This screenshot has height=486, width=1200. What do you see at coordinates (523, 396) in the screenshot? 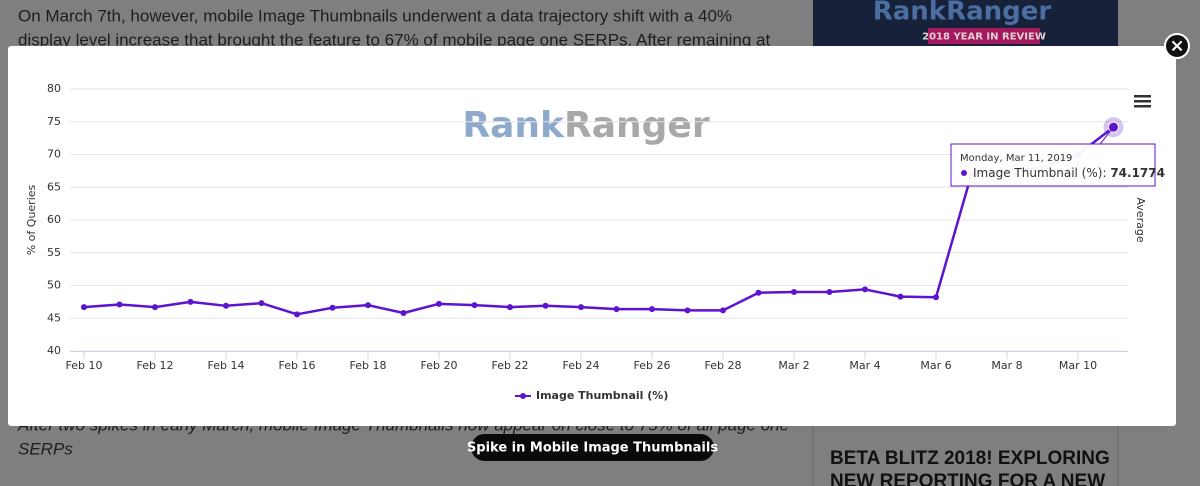
I see `legend-dot` at bounding box center [523, 396].